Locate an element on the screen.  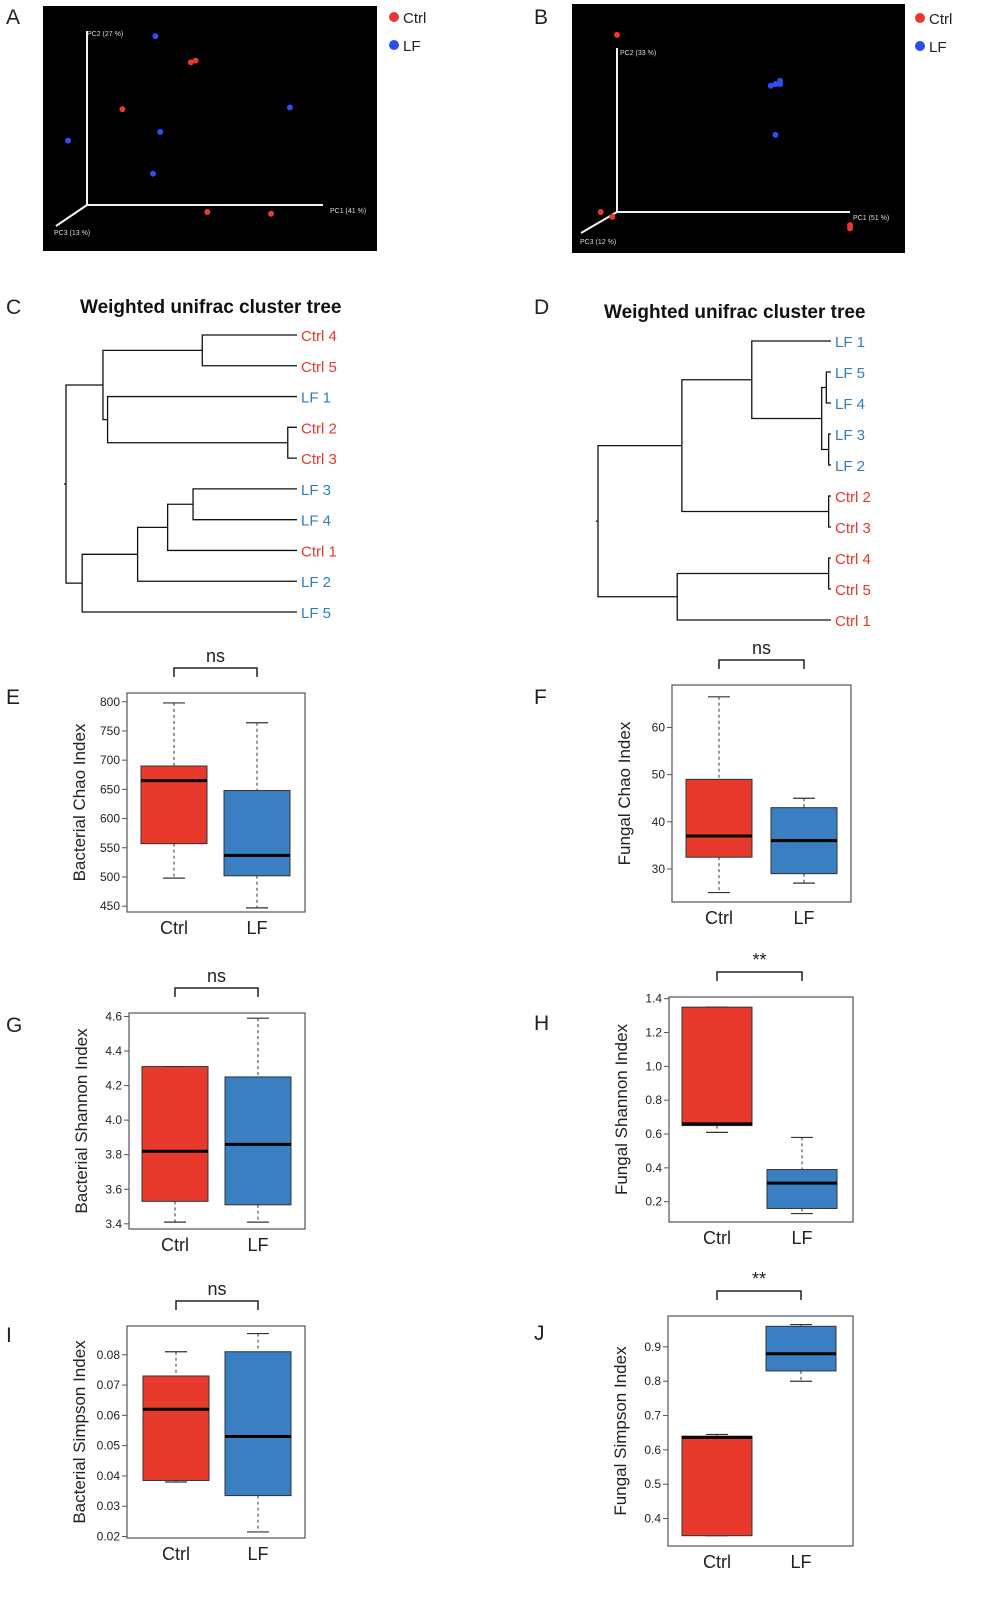
y-tick-label: 1.2 is located at coordinates (653, 1033).